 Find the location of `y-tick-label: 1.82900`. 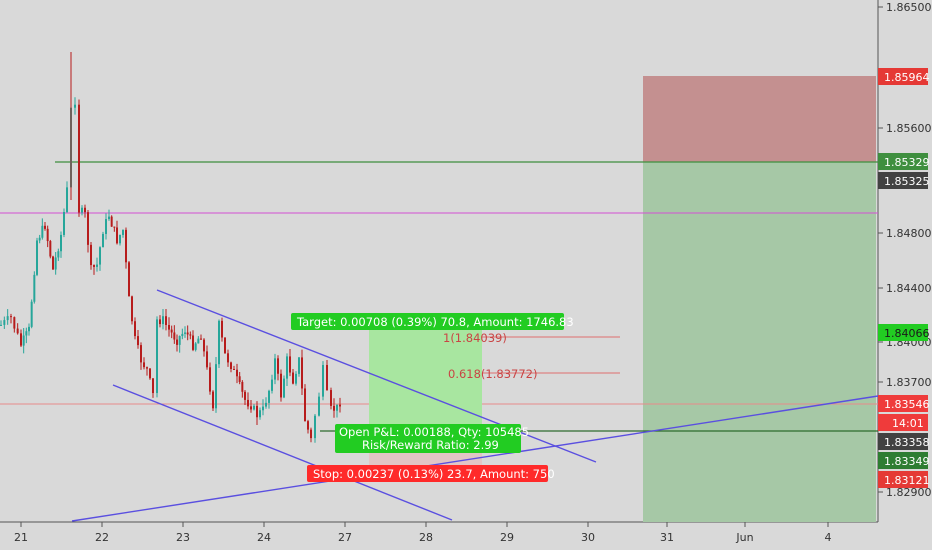

y-tick-label: 1.82900 is located at coordinates (909, 492).